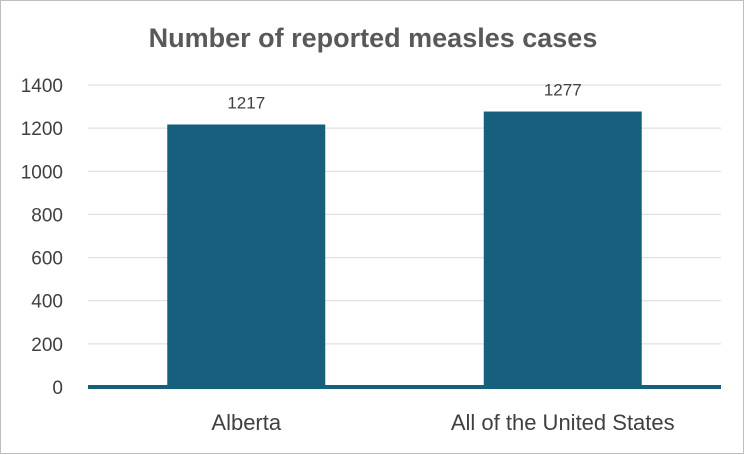 The width and height of the screenshot is (744, 455). What do you see at coordinates (57, 388) in the screenshot?
I see `y-tick-label: 0` at bounding box center [57, 388].